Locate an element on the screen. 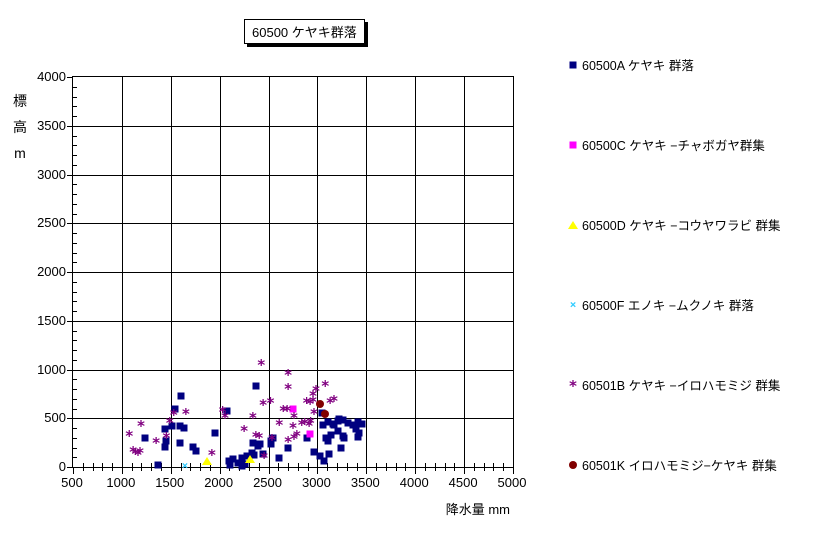 The height and width of the screenshot is (534, 816). data-point-60501K is located at coordinates (320, 403).